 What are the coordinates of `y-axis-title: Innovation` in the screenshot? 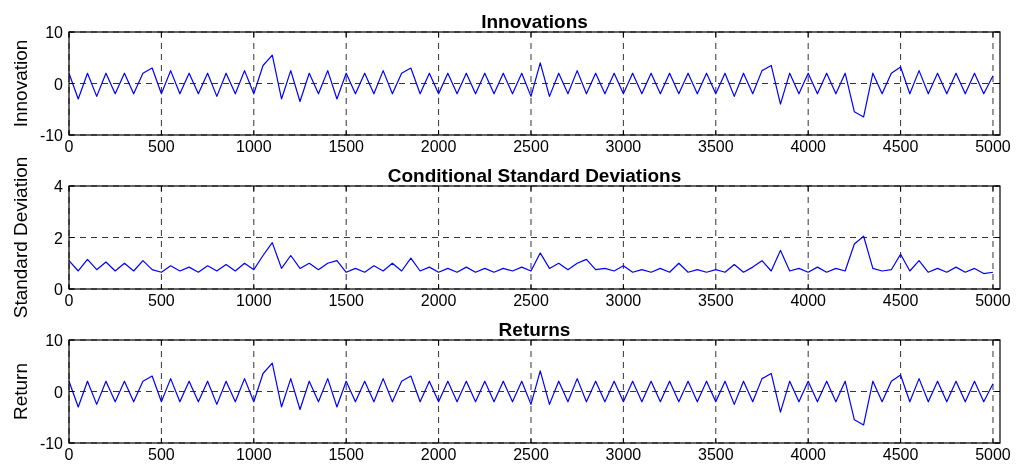 It's located at (20, 83).